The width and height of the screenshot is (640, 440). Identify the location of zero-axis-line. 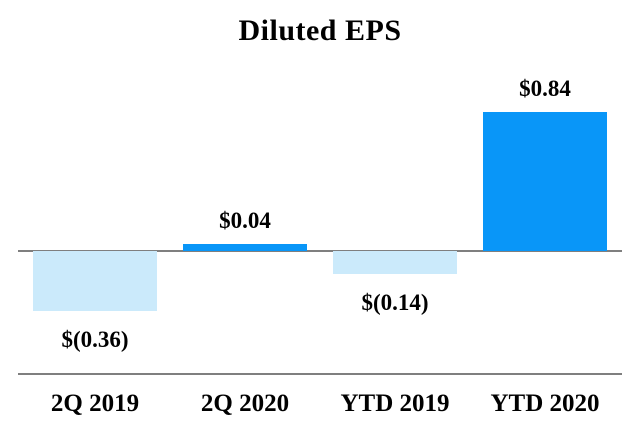
(320, 251).